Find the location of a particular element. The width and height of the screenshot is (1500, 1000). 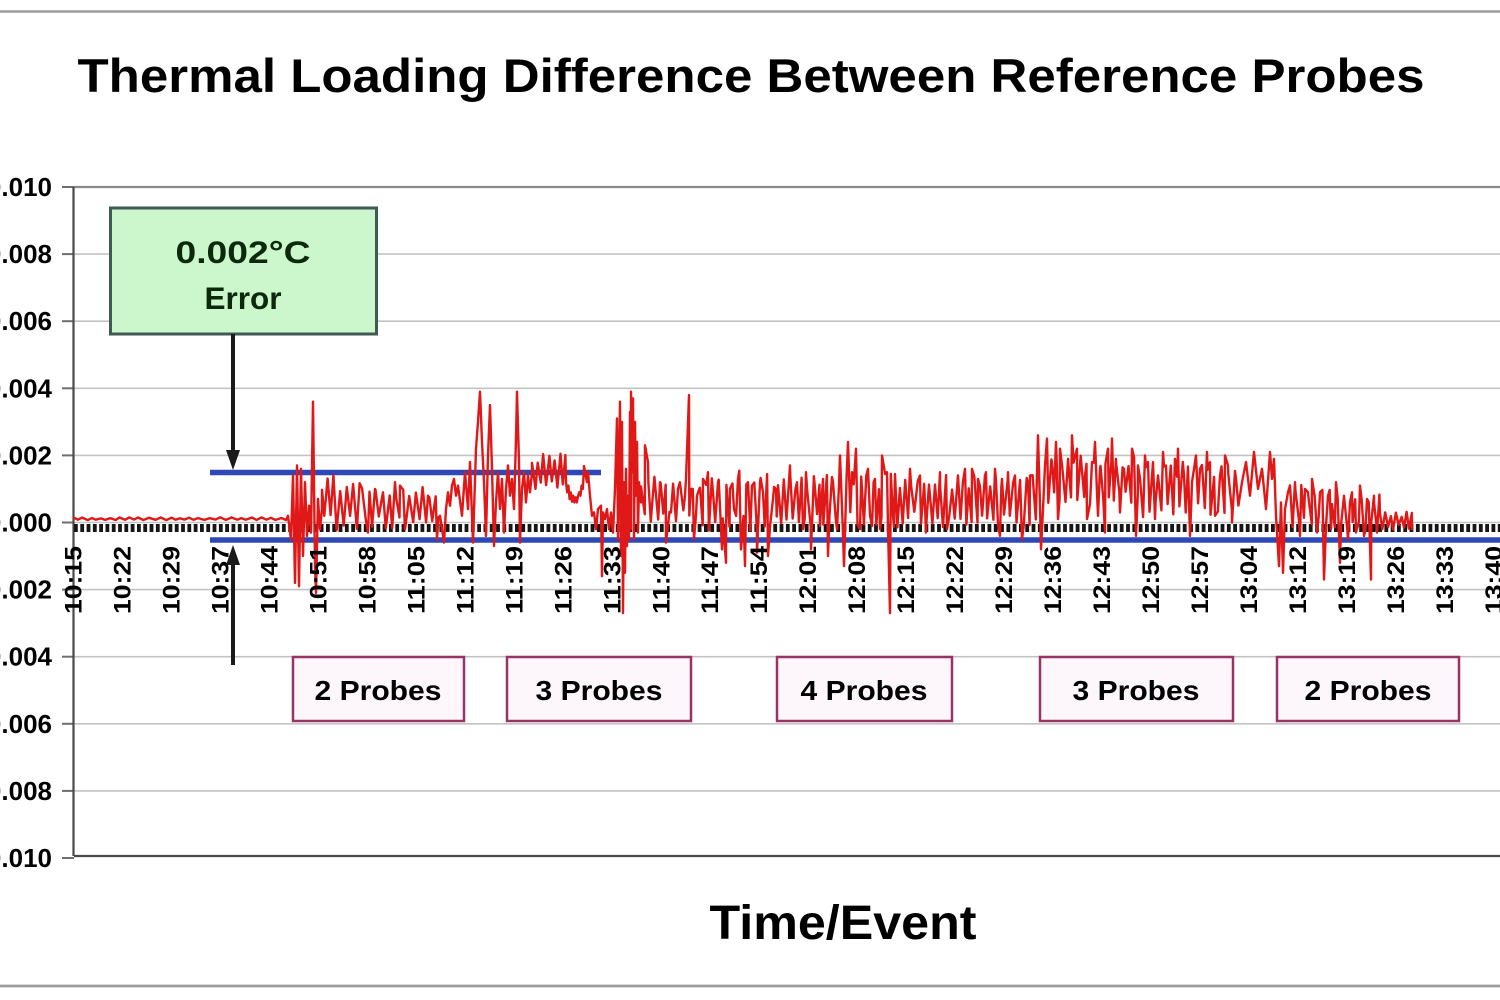

svg-text: 11:19 is located at coordinates (514, 580).